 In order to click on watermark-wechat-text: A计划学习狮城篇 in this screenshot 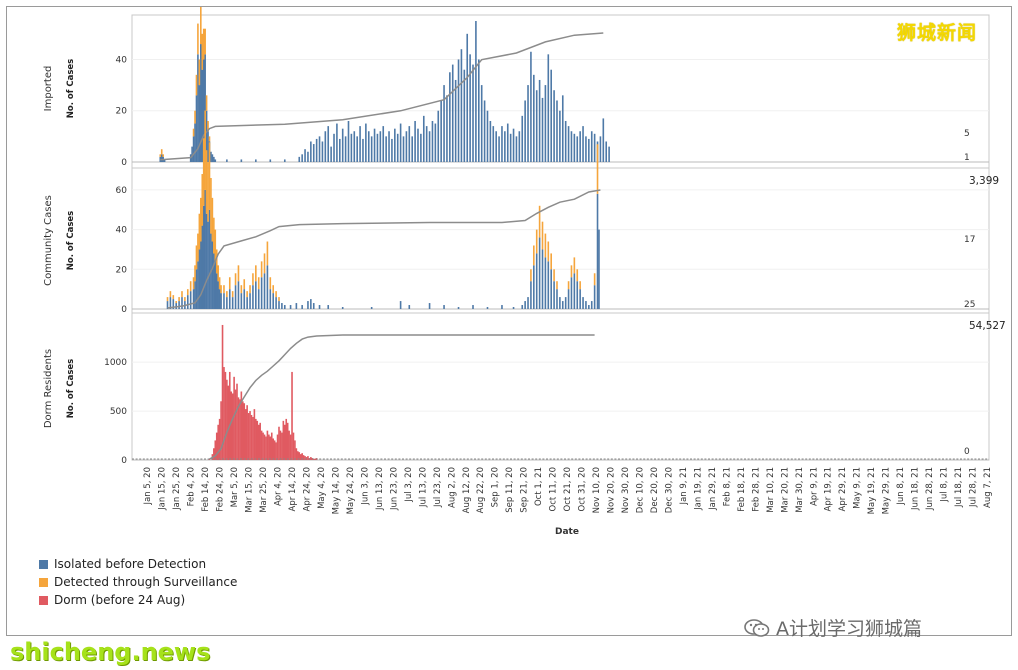, I will do `click(849, 629)`.